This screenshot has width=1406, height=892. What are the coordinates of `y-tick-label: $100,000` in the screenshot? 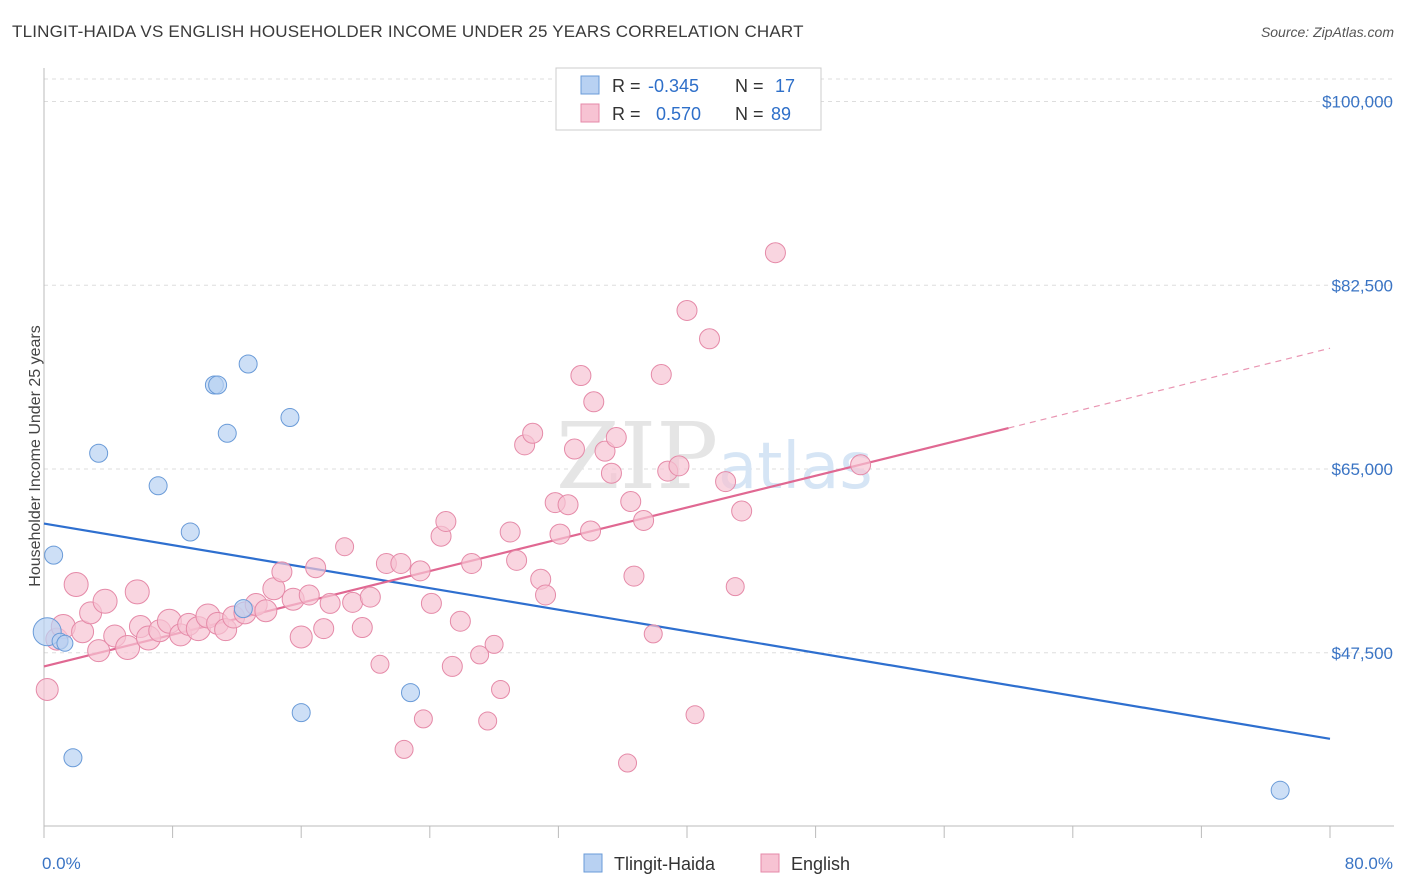 It's located at (1357, 102).